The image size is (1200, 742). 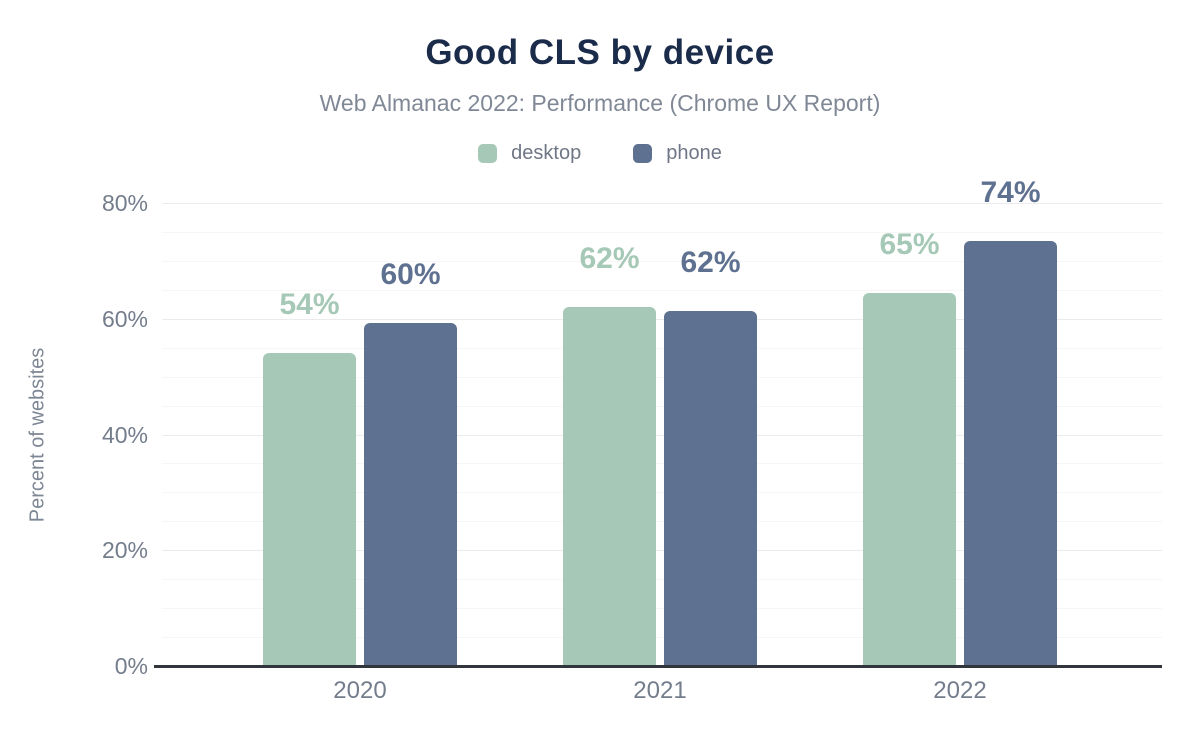 What do you see at coordinates (600, 153) in the screenshot?
I see `legend: desktop phone` at bounding box center [600, 153].